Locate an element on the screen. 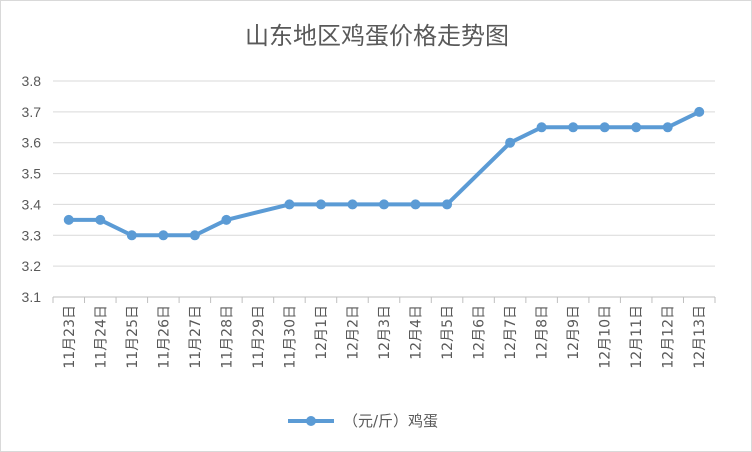  x-tick-label: 11月23日 is located at coordinates (70, 337).